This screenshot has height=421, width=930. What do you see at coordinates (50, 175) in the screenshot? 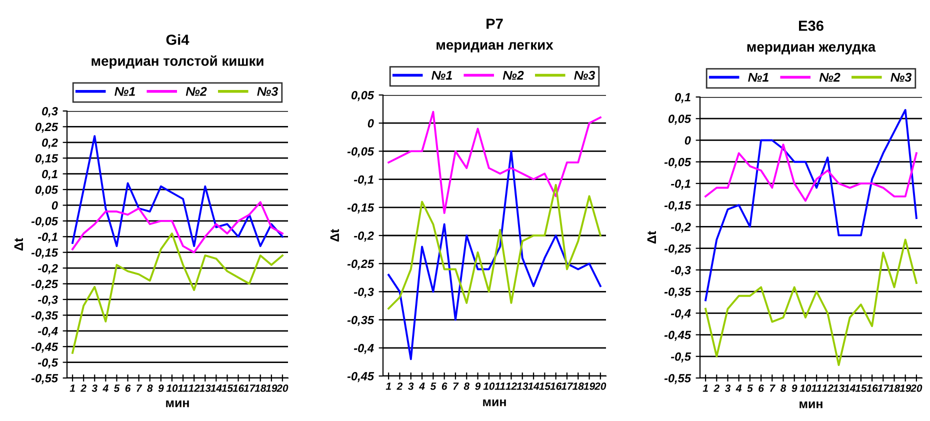
I see `y-tick-label: 0,1` at bounding box center [50, 175].